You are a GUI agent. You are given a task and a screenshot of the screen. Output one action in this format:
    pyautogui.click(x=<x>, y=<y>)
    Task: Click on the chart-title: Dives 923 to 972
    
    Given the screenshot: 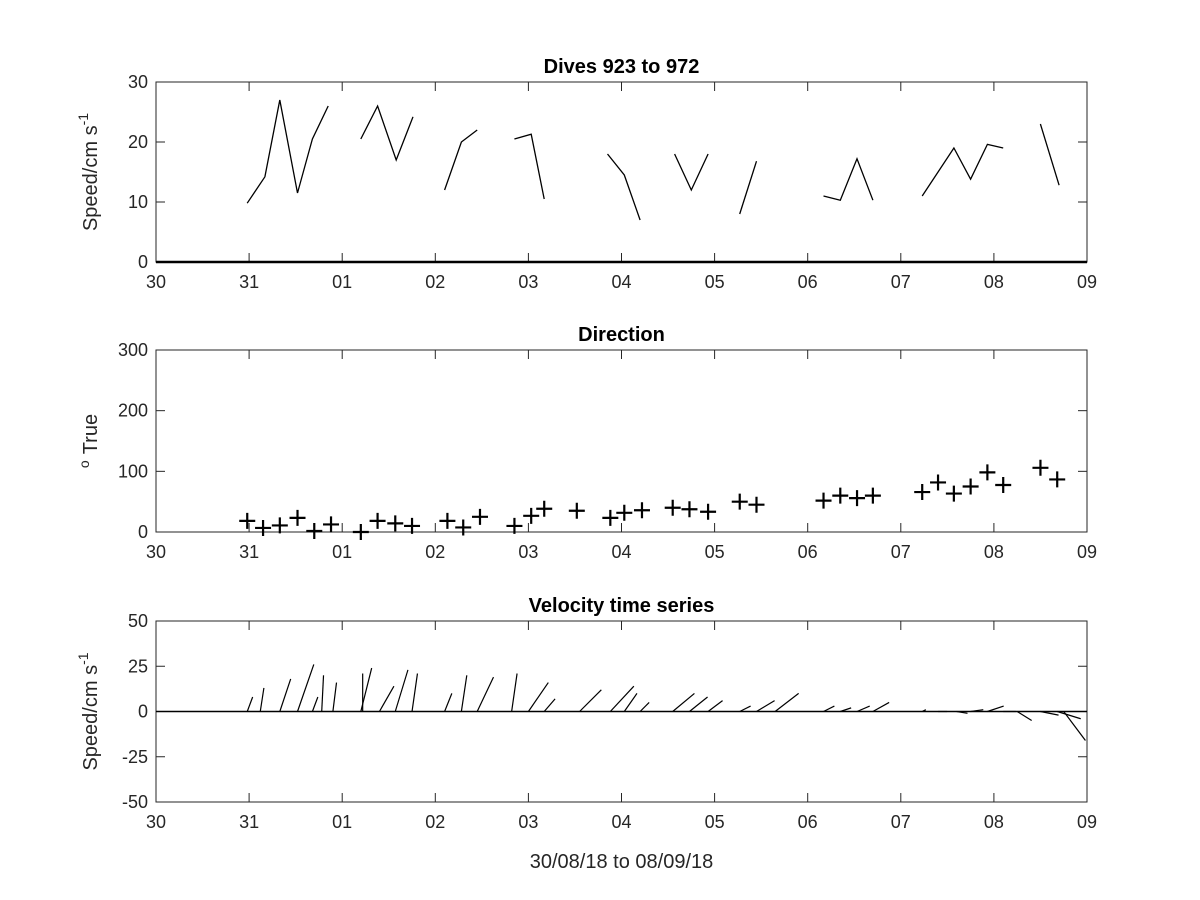 What is the action you would take?
    pyautogui.click(x=622, y=67)
    